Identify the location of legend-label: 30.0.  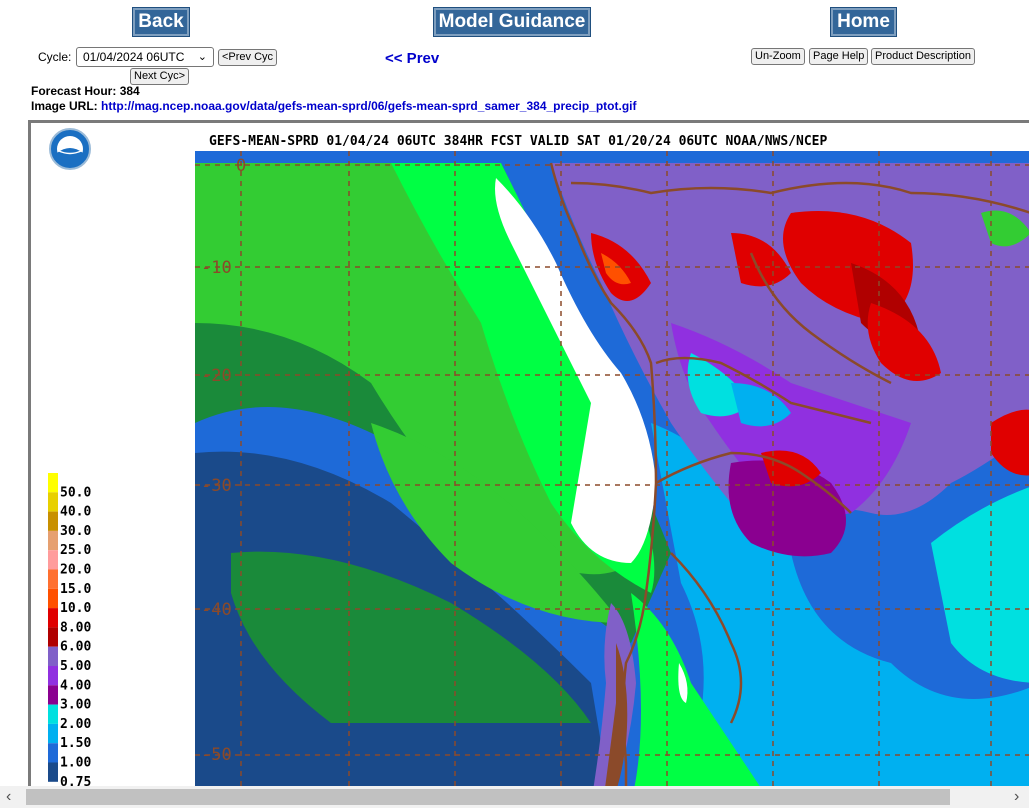
(75, 531).